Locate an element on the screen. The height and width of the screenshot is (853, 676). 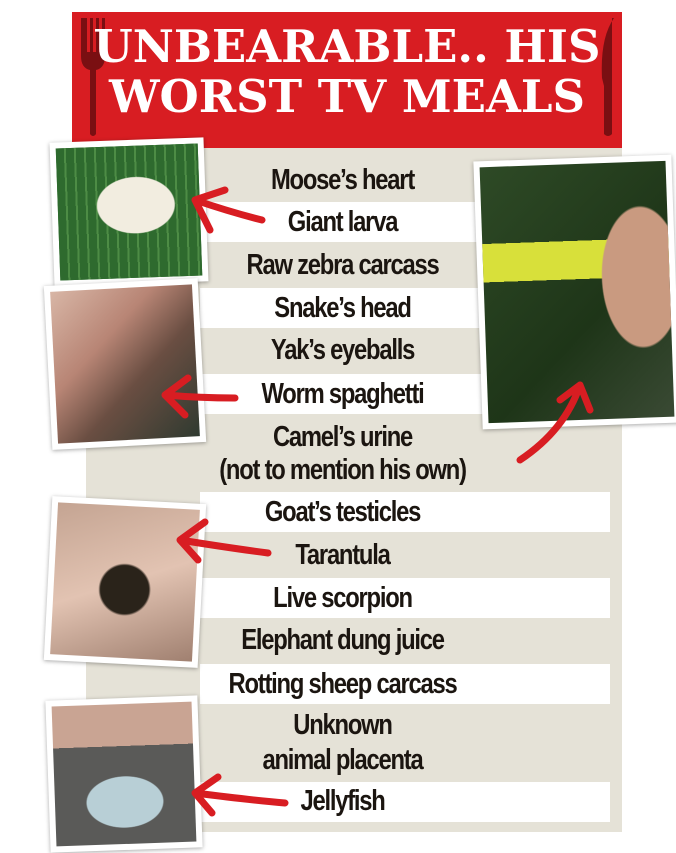
arrow-tarantula is located at coordinates (224, 541).